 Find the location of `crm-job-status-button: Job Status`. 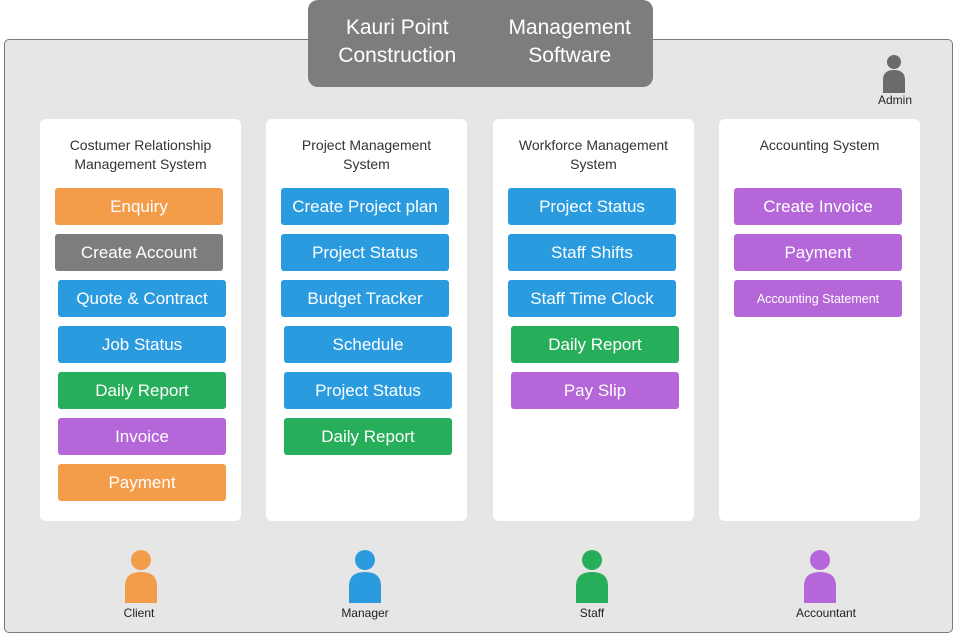

crm-job-status-button: Job Status is located at coordinates (142, 344).